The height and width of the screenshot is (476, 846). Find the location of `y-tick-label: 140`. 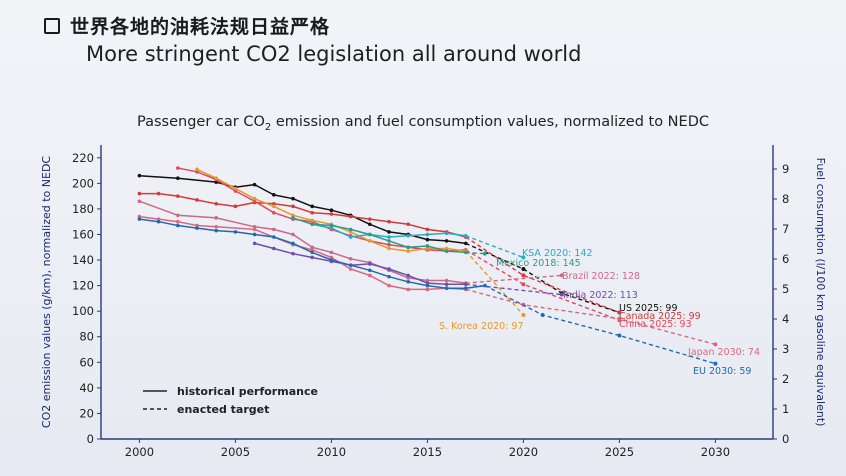

y-tick-label: 140 is located at coordinates (83, 260).